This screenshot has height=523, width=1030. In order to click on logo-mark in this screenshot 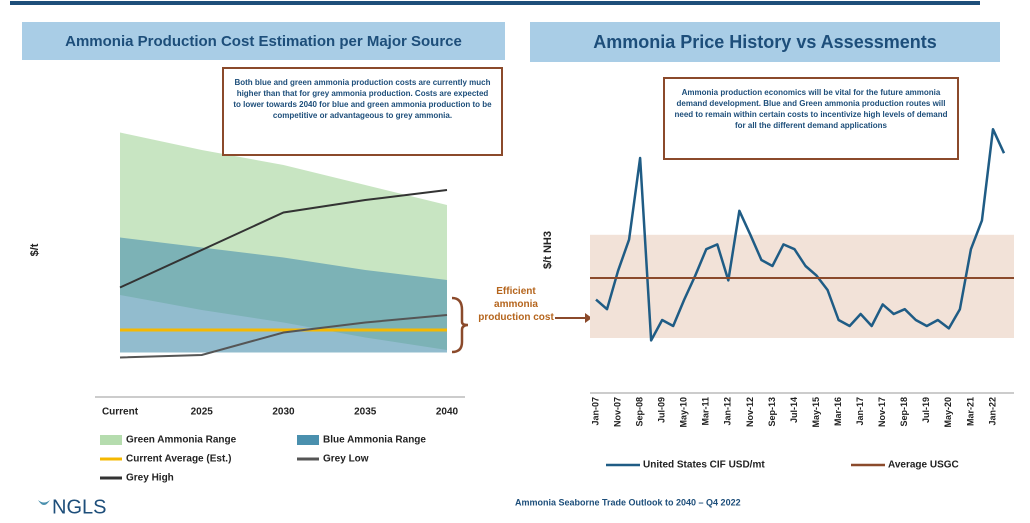, I will do `click(44, 502)`.